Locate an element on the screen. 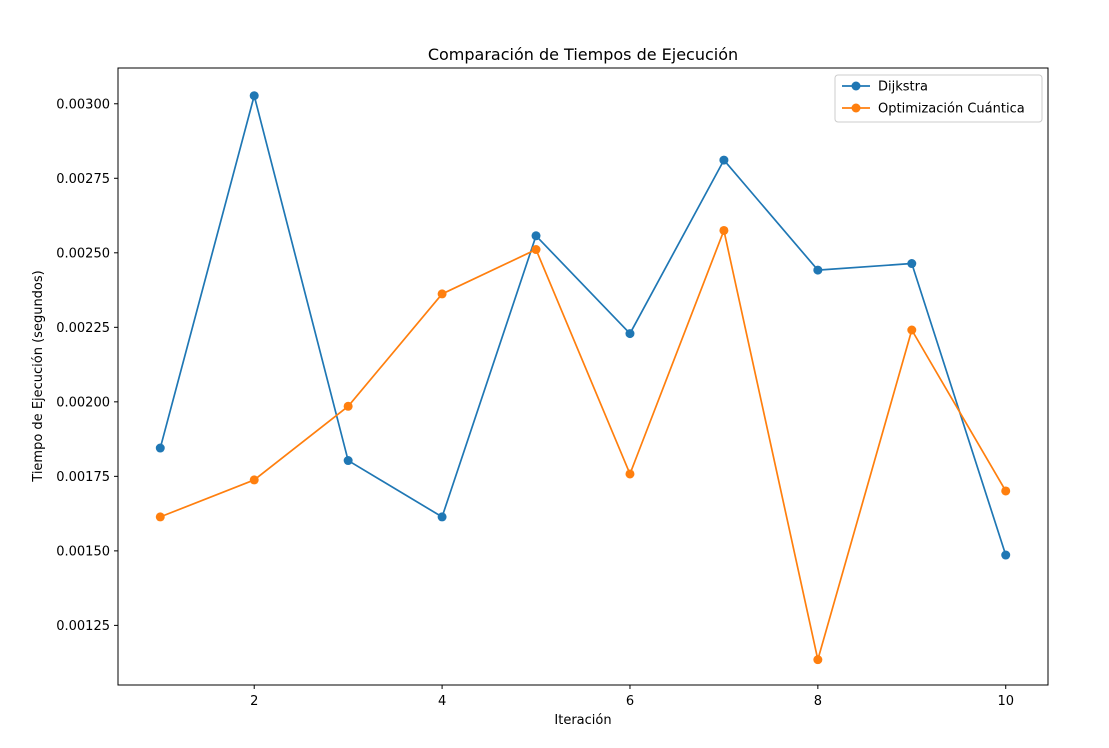 Image resolution: width=1109 pixels, height=748 pixels. x-tick-label: 2 is located at coordinates (254, 701).